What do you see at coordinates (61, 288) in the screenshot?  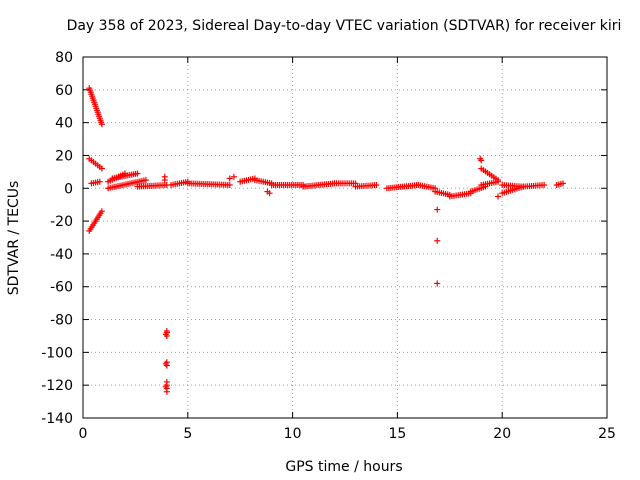 I see `y-tick-label: -60` at bounding box center [61, 288].